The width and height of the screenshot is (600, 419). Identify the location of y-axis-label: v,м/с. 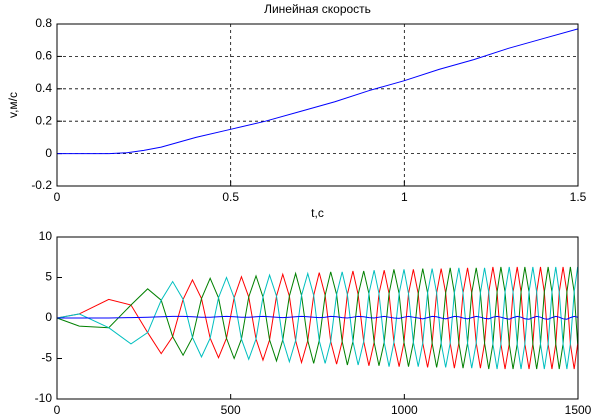
(13, 105).